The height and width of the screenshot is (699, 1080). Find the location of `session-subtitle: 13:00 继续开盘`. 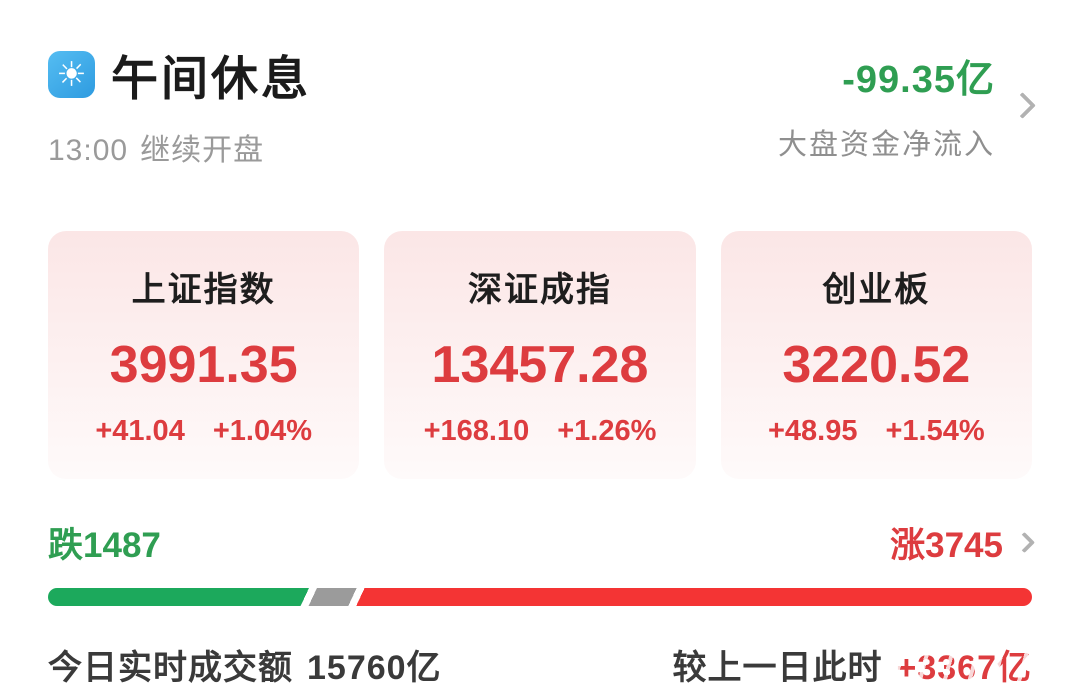

session-subtitle: 13:00 继续开盘 is located at coordinates (179, 147).